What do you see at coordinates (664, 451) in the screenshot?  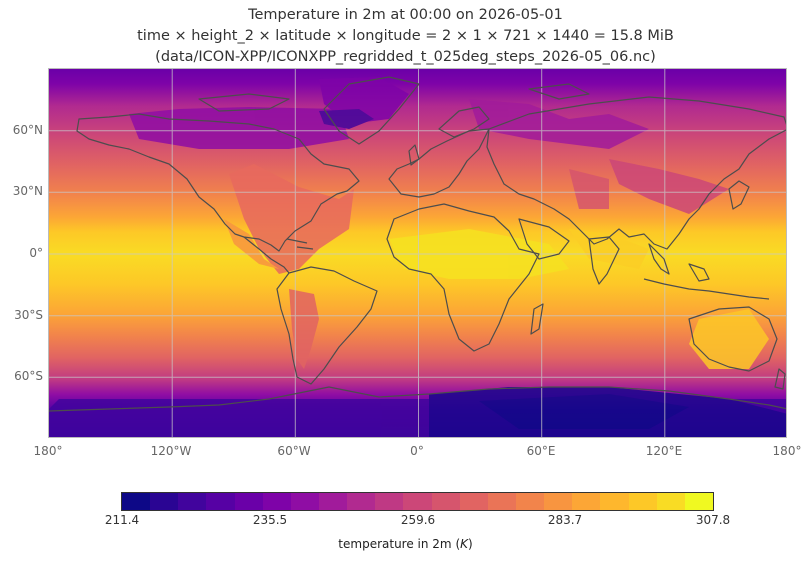 I see `x-tick-label: 120°E` at bounding box center [664, 451].